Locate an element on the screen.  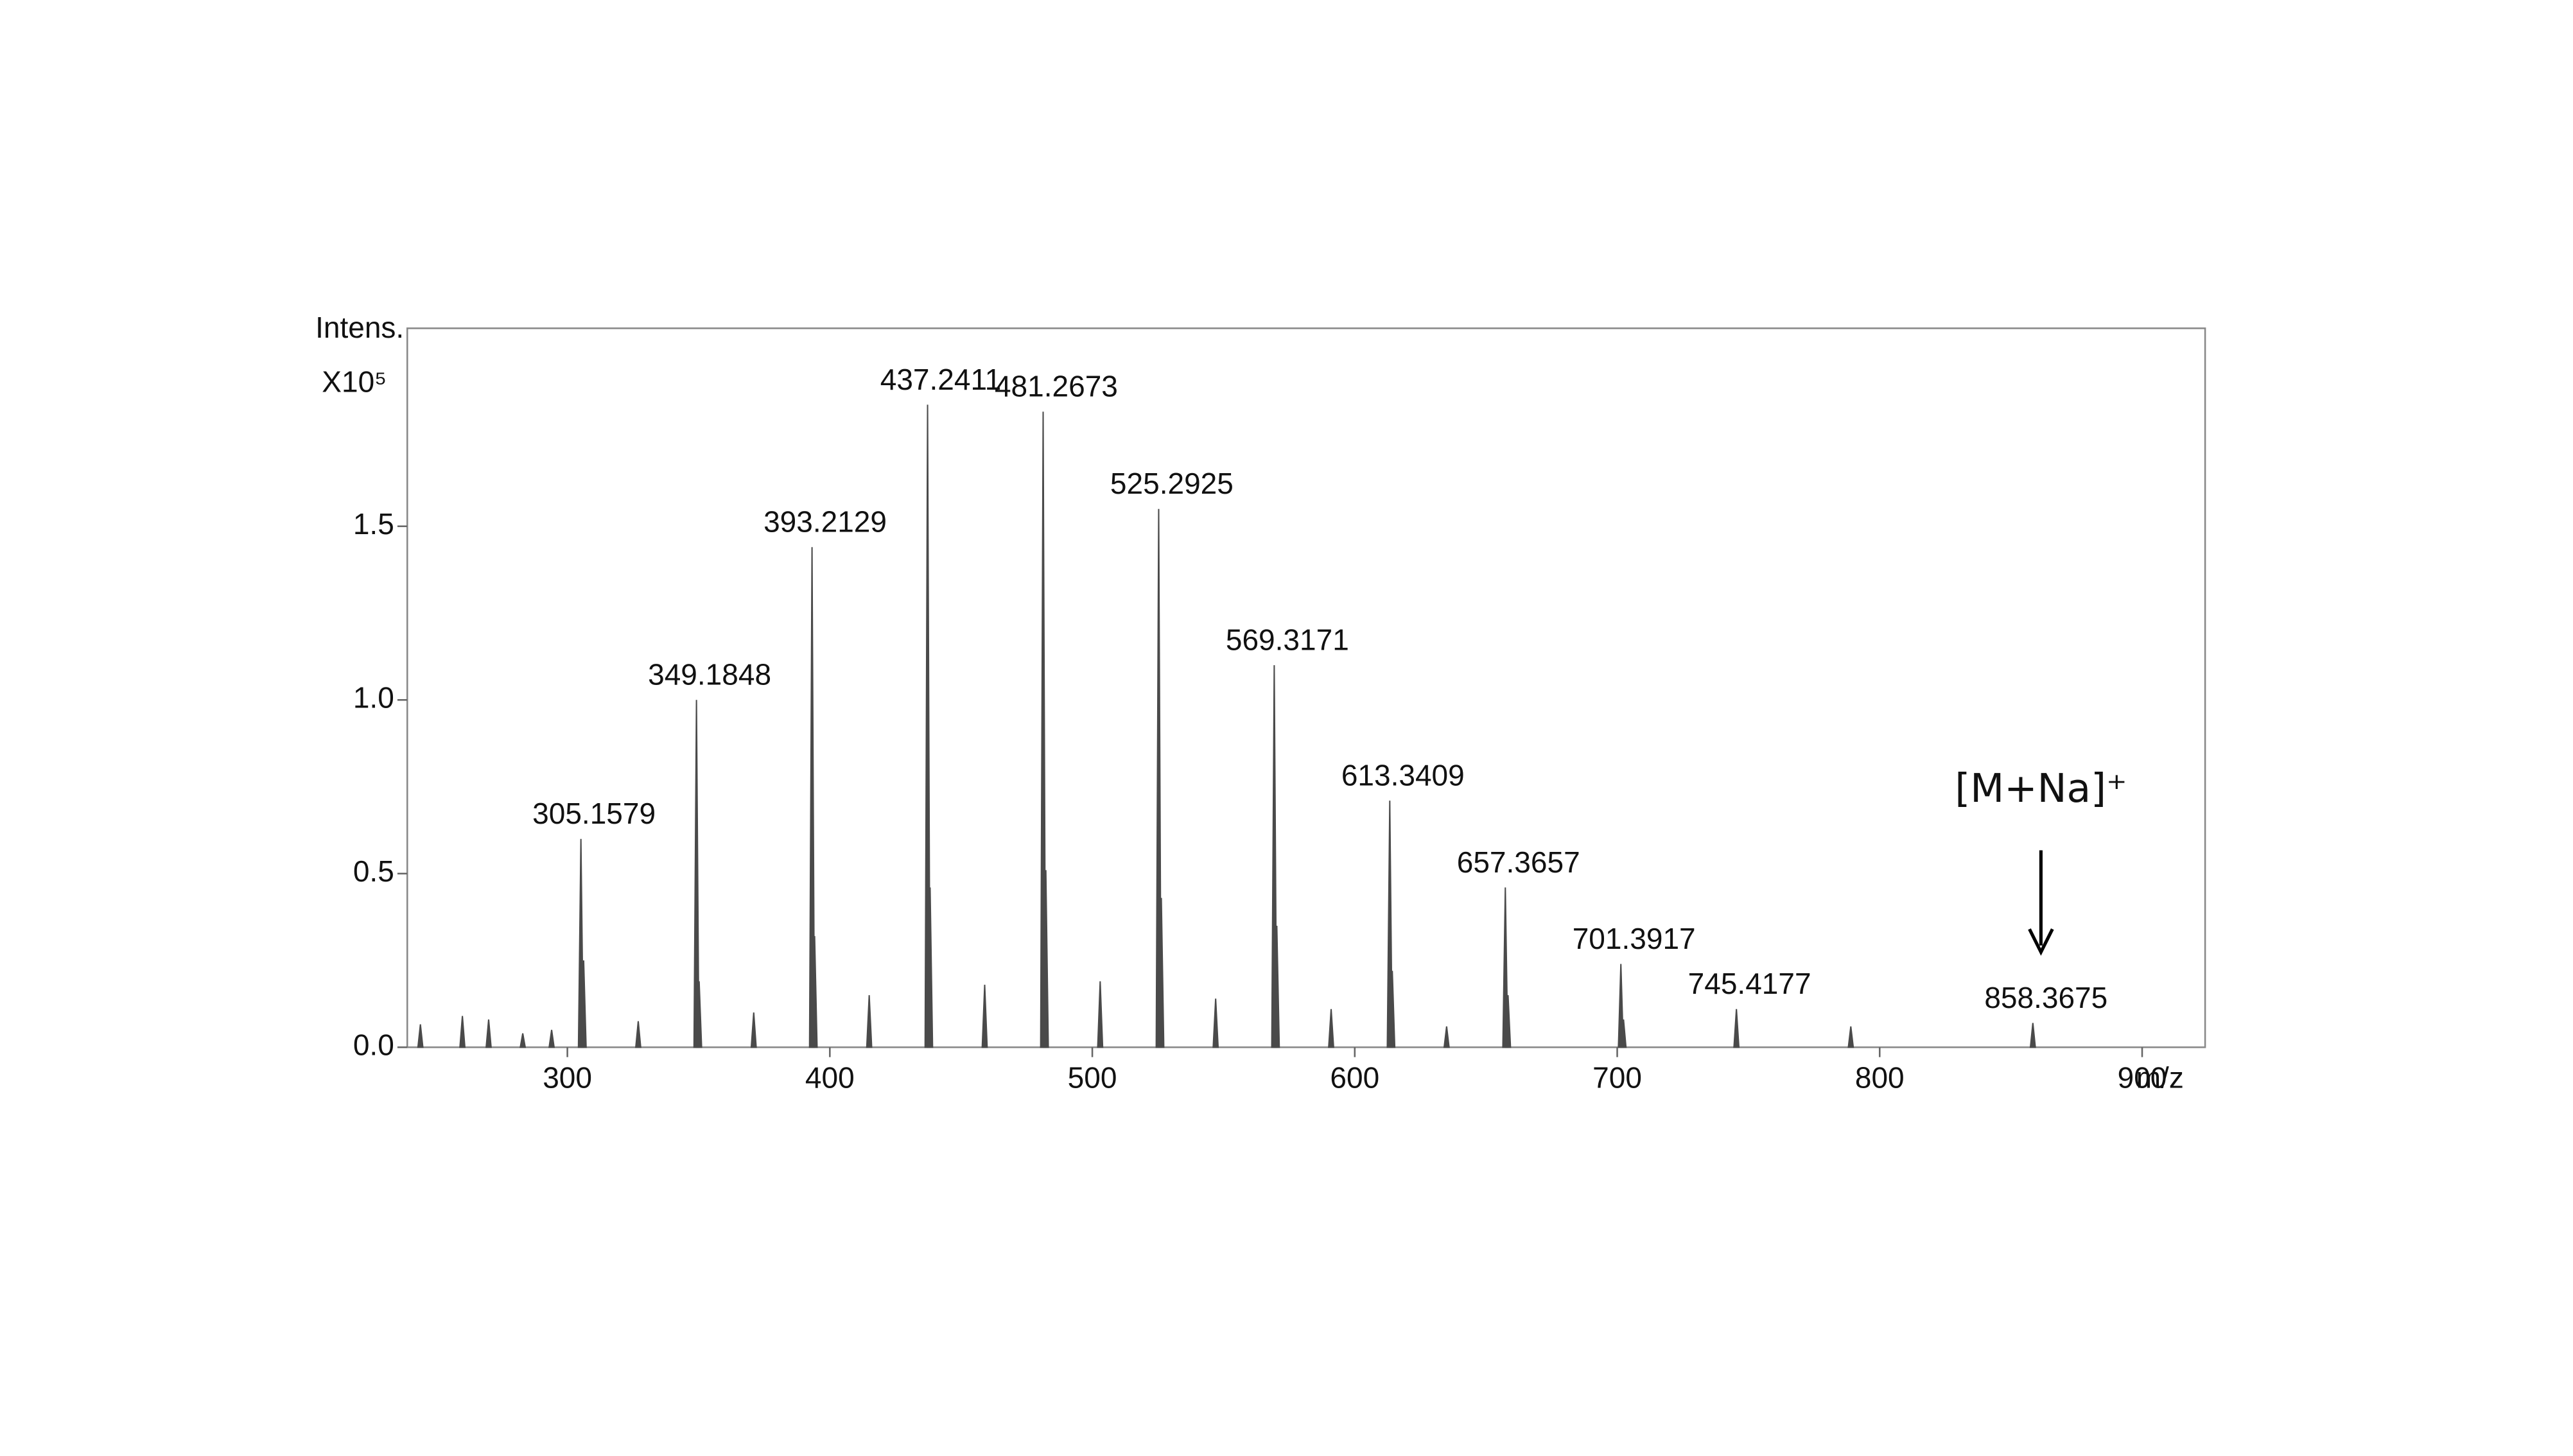
peak-label: 525.2925 is located at coordinates (1172, 483).